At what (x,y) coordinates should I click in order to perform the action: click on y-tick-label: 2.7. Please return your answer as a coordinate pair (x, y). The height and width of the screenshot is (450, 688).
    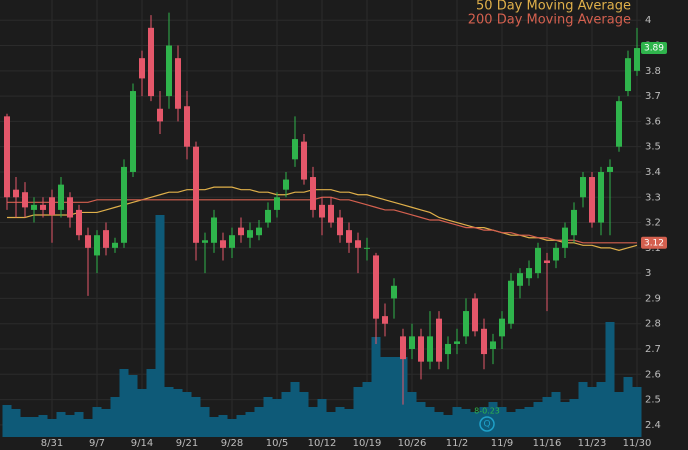
    Looking at the image, I should click on (653, 349).